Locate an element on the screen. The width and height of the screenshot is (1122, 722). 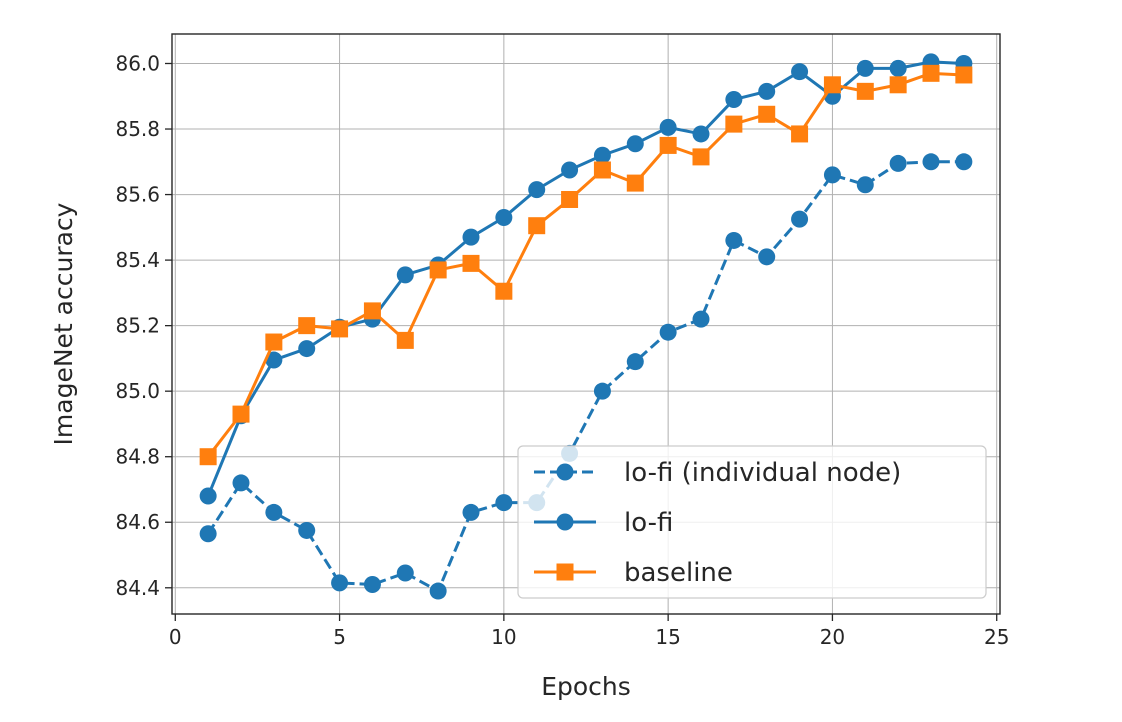
legend-label: lo-fi (individual node) is located at coordinates (762, 473).